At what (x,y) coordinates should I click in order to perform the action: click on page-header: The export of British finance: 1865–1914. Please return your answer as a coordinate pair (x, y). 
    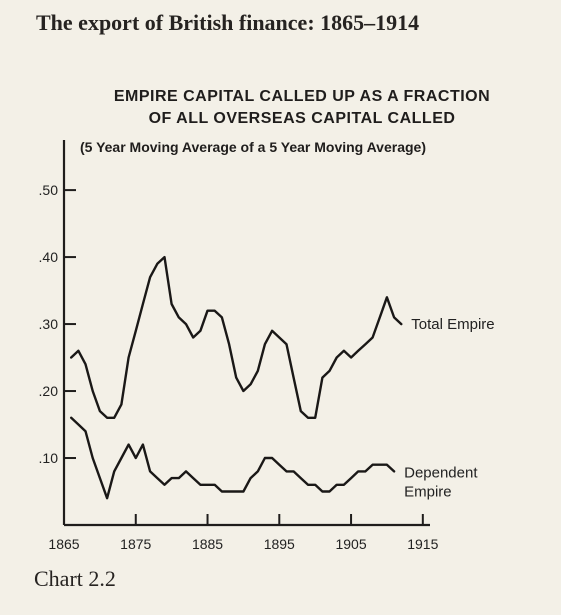
    Looking at the image, I should click on (228, 22).